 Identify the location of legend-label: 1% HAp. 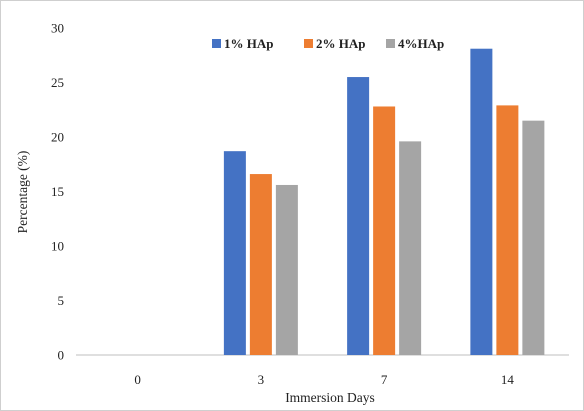
(248, 43).